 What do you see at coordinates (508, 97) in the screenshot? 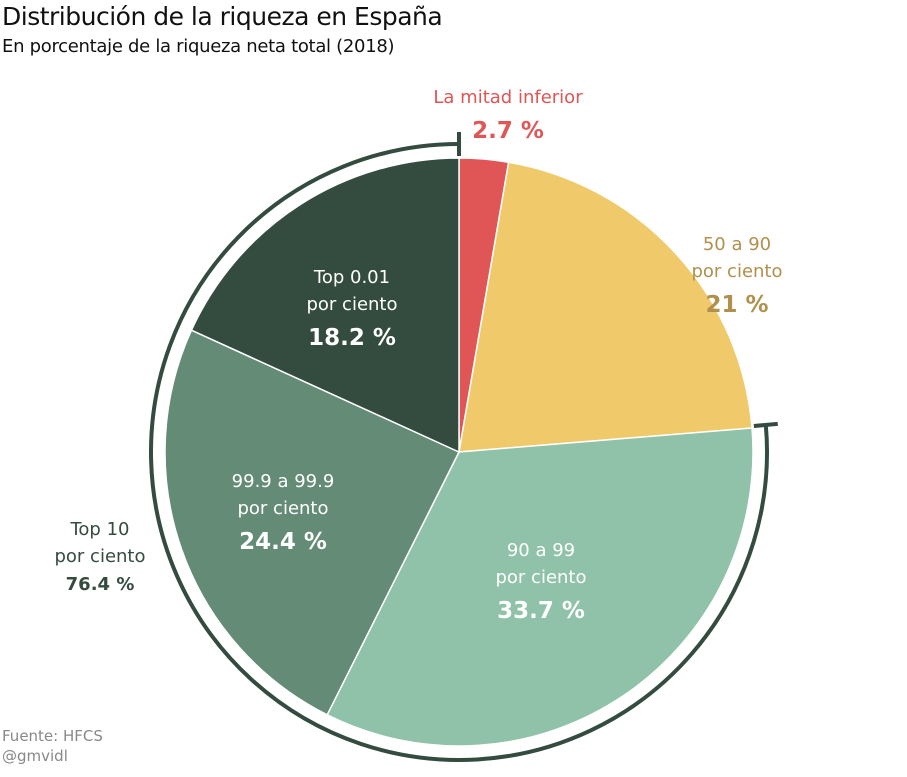
I see `slice-label: La mitad inferior` at bounding box center [508, 97].